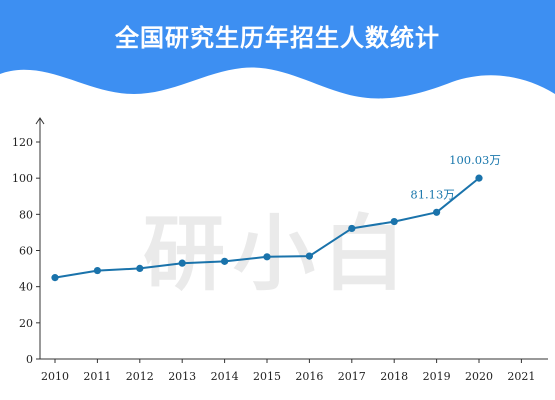  Describe the element at coordinates (22, 178) in the screenshot. I see `y-tick-label: 100` at that location.